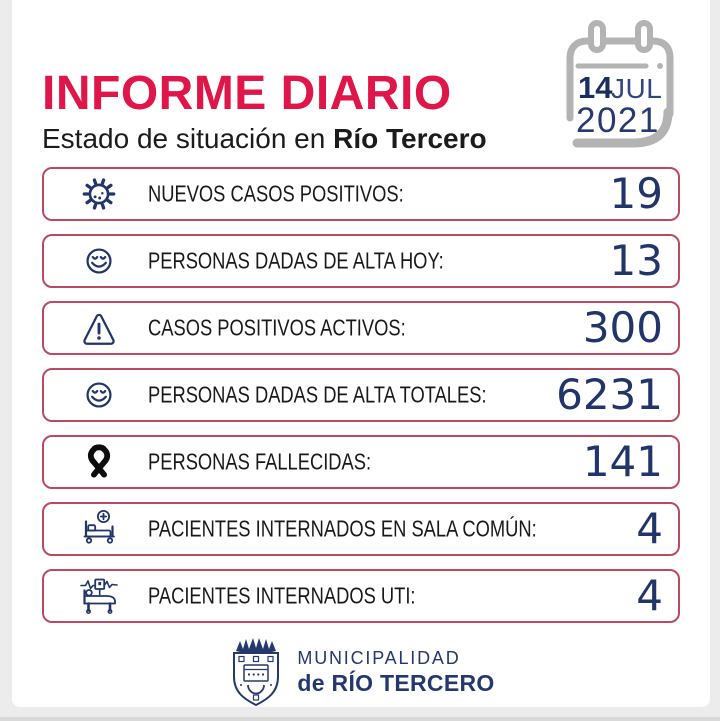  What do you see at coordinates (622, 327) in the screenshot?
I see `stat-value: 300` at bounding box center [622, 327].